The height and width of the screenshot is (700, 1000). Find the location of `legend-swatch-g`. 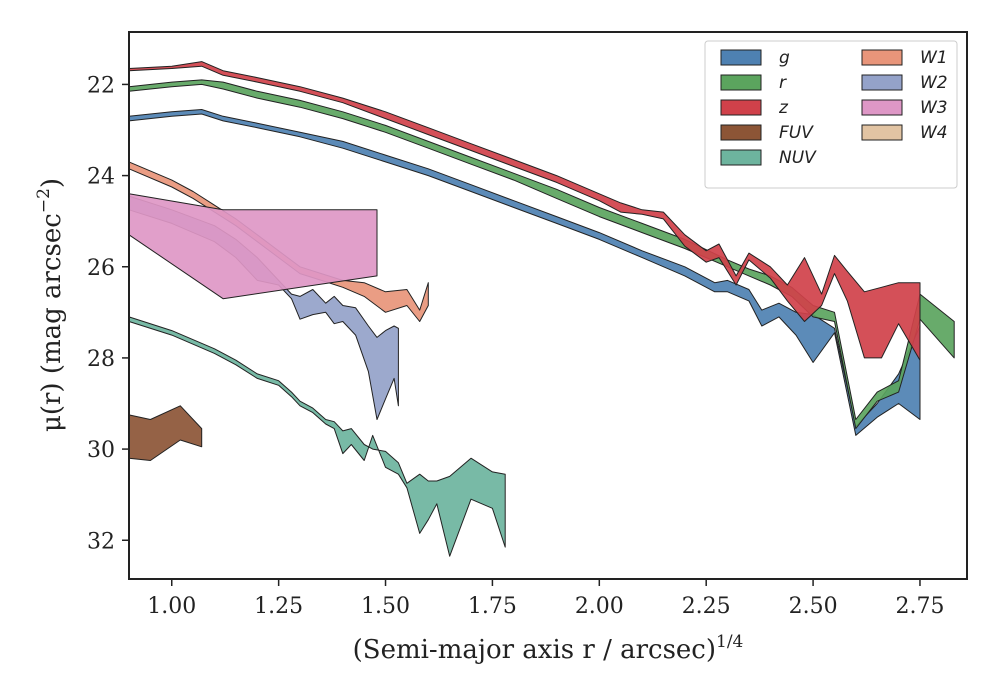

legend-swatch-g is located at coordinates (741, 57).